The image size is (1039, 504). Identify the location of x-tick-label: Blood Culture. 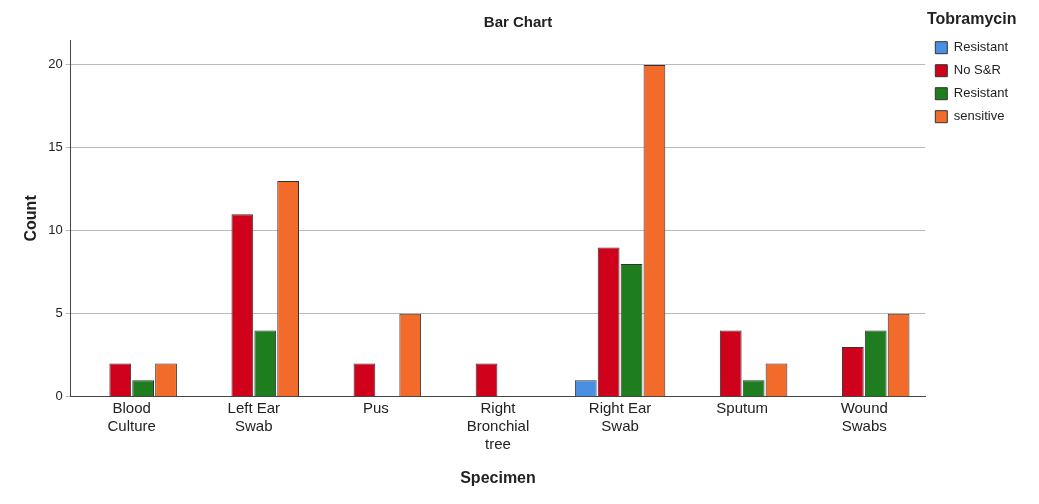
(131, 416).